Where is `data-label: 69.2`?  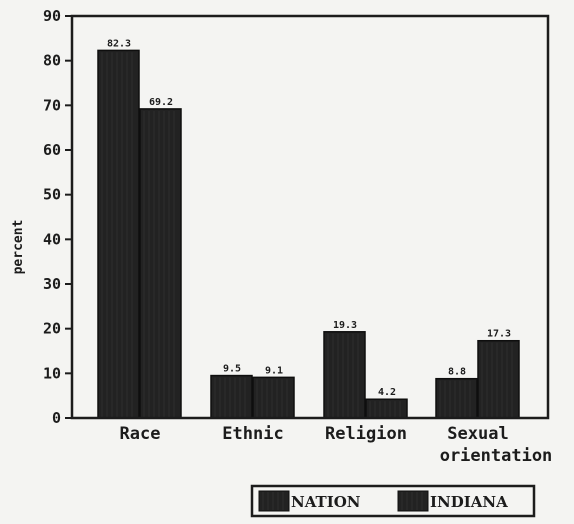
data-label: 69.2 is located at coordinates (161, 102).